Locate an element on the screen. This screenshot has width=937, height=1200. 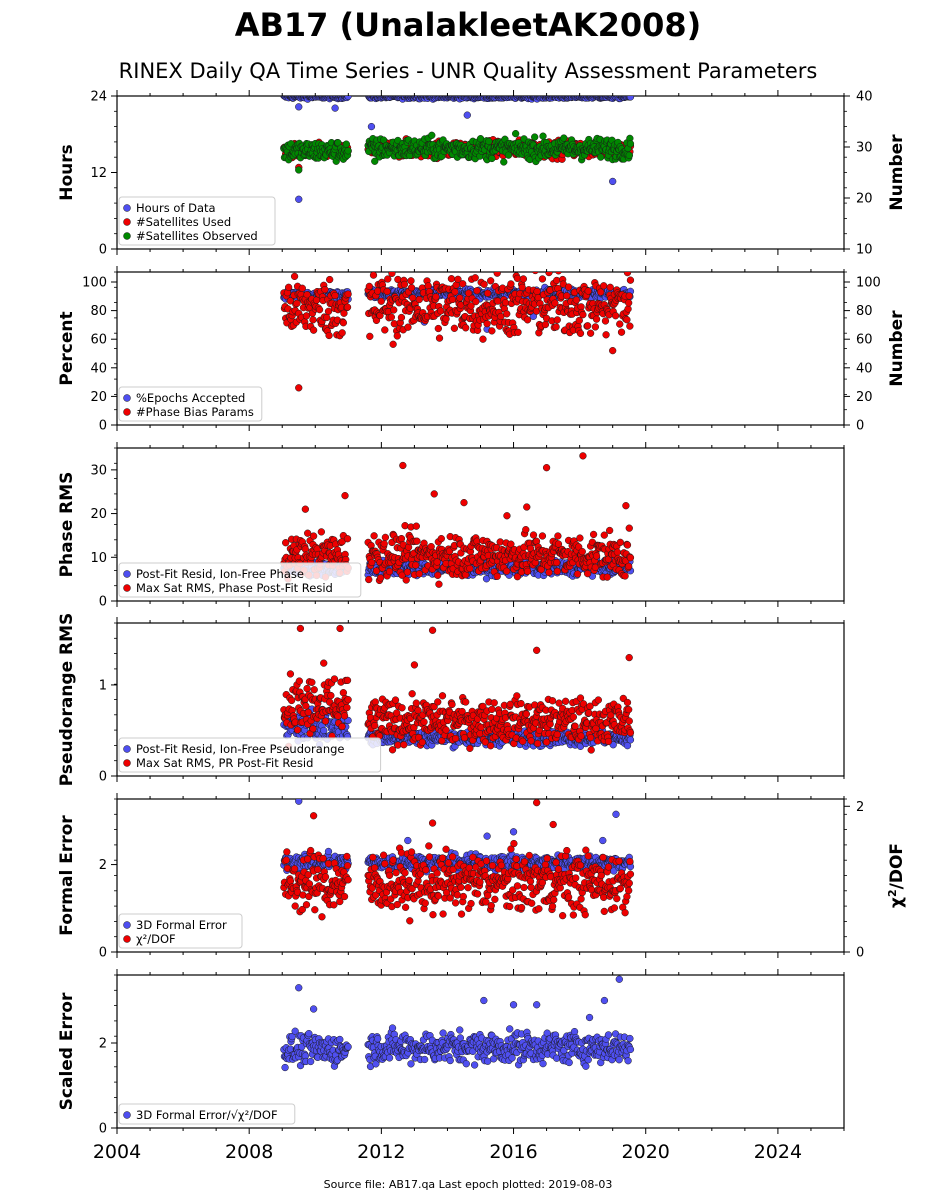
series-blue is located at coordinates (457, 149).